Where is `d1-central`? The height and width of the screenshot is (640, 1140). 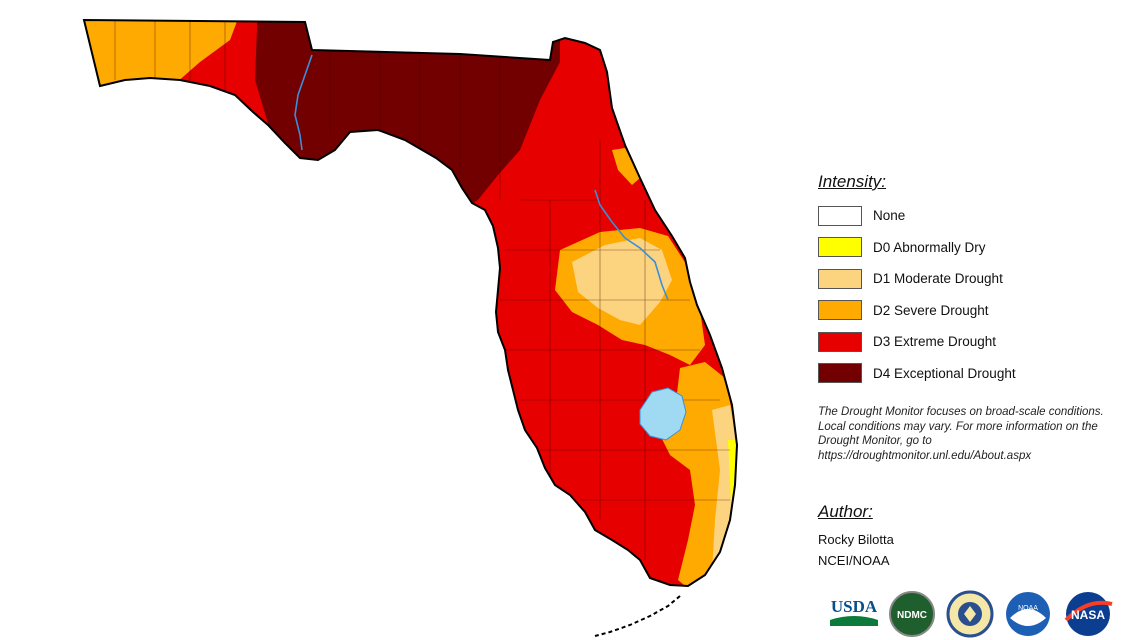 d1-central is located at coordinates (622, 281).